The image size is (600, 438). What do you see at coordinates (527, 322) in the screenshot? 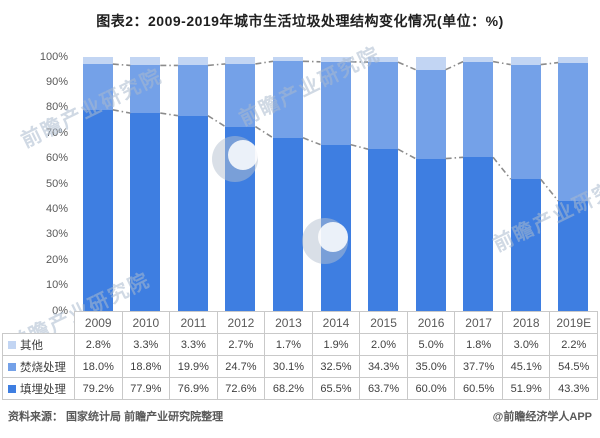
I see `year-cell: 2018` at bounding box center [527, 322].